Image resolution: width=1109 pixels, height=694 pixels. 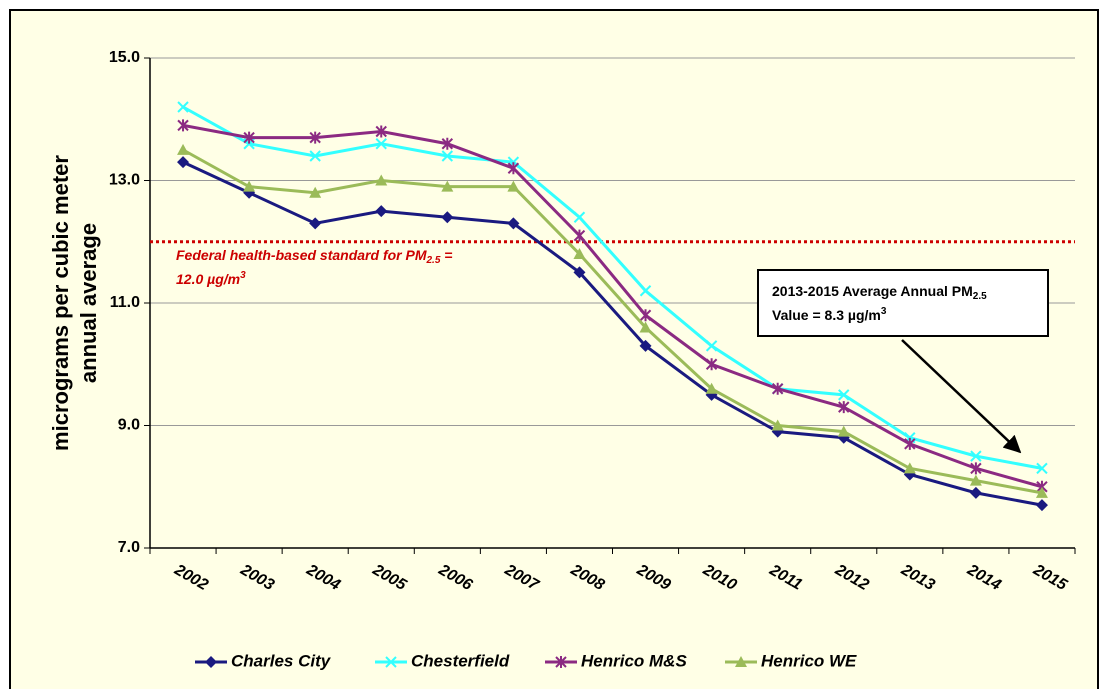 I want to click on y-tick-label: 13.0, so click(x=124, y=180).